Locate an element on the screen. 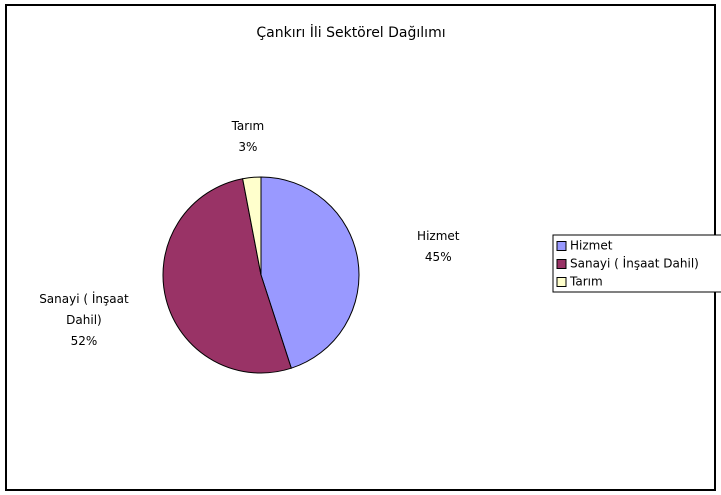 The width and height of the screenshot is (721, 495). data-label: Tarım 3% is located at coordinates (248, 137).